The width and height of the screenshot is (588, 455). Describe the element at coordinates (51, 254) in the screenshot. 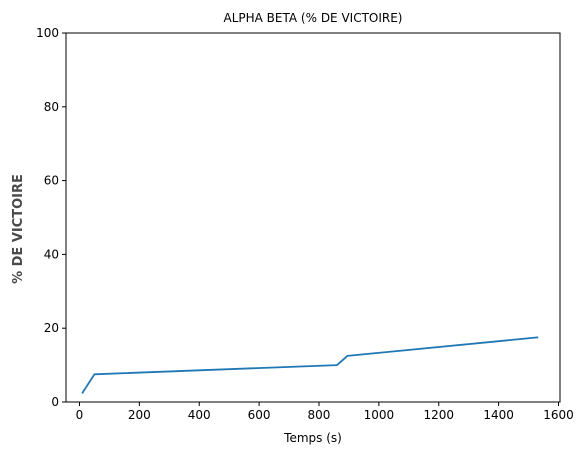

I see `y-tick-label: 40` at that location.